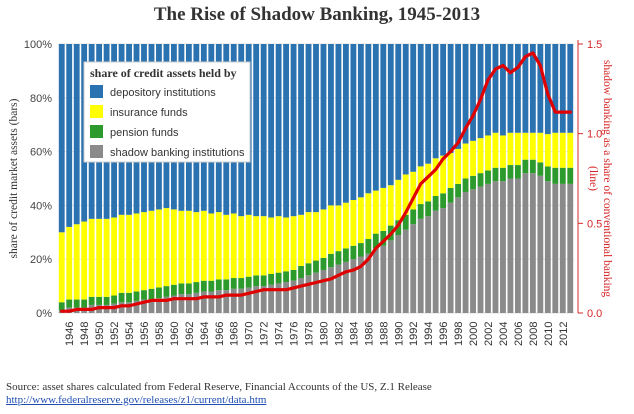 Image resolution: width=634 pixels, height=414 pixels. I want to click on bar-pension-funds-1968, so click(233, 283).